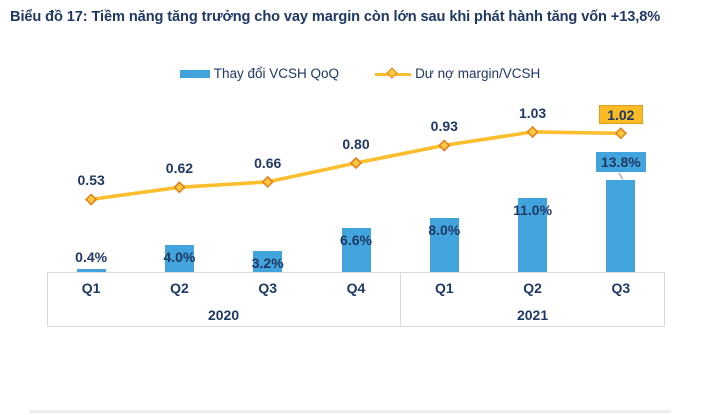 Image resolution: width=720 pixels, height=415 pixels. I want to click on bar-value-label: 11.0%, so click(533, 210).